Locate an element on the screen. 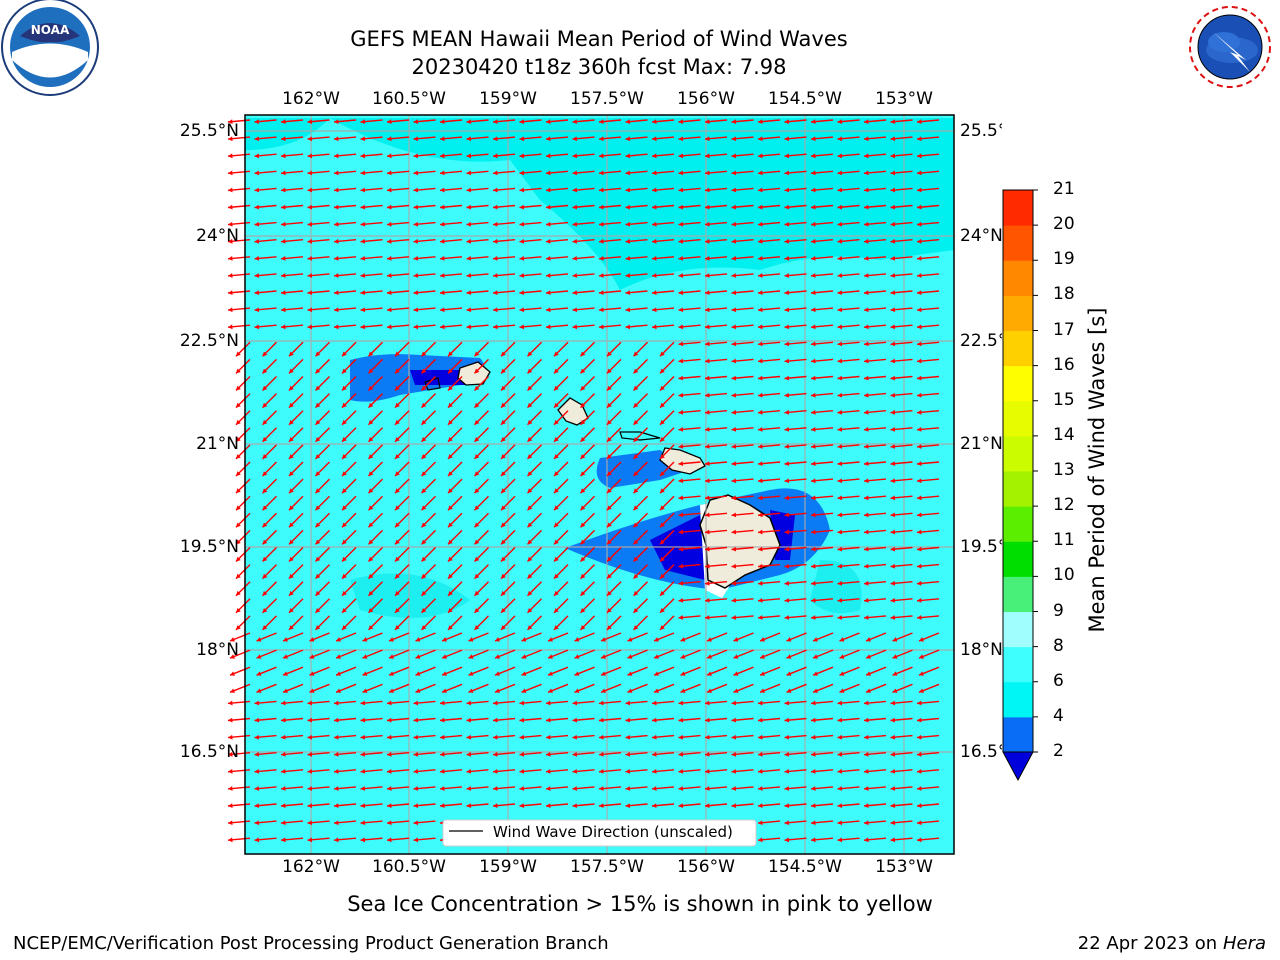 The width and height of the screenshot is (1280, 960). lat-label-left: 16.5°N is located at coordinates (209, 752).